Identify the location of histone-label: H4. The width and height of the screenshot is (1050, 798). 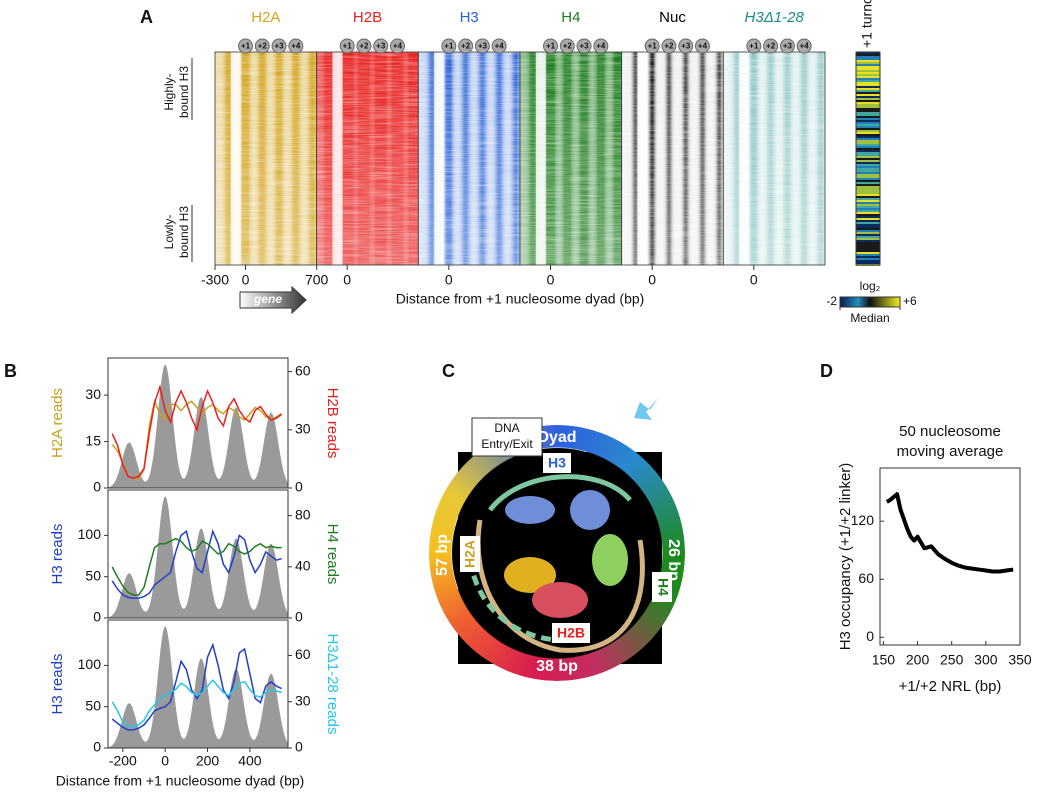
(663, 587).